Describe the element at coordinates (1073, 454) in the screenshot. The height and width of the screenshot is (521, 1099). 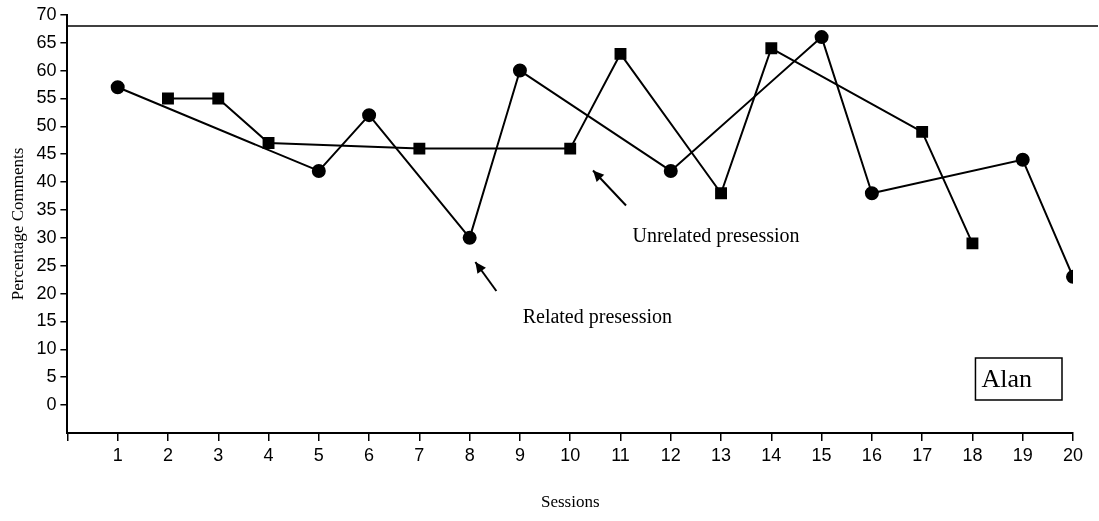
I see `x-tick-label: 20` at that location.